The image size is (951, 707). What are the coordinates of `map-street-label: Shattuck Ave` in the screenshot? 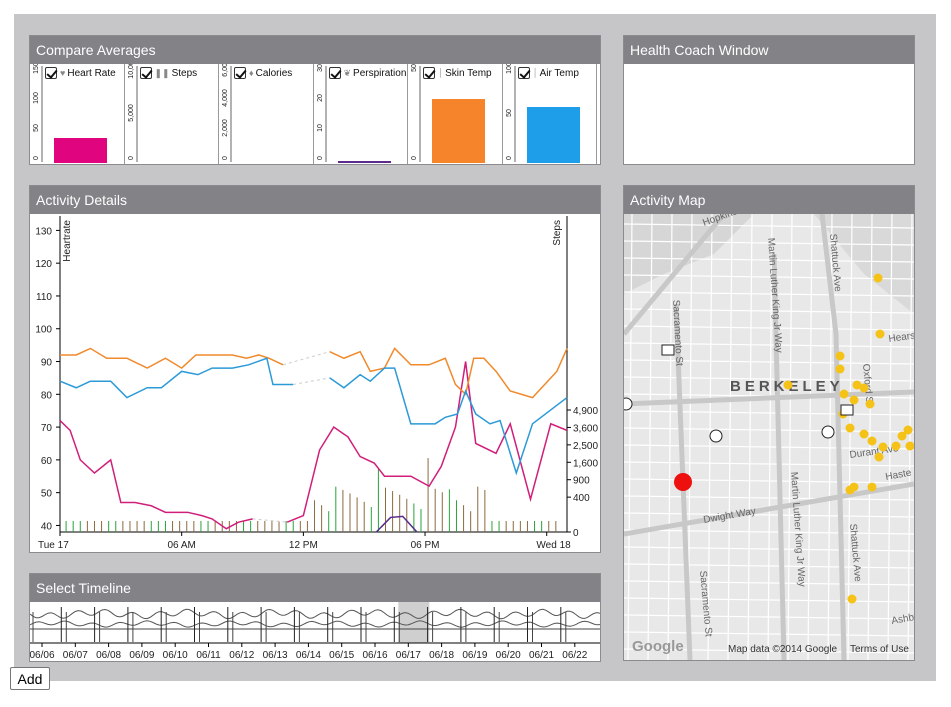 It's located at (855, 552).